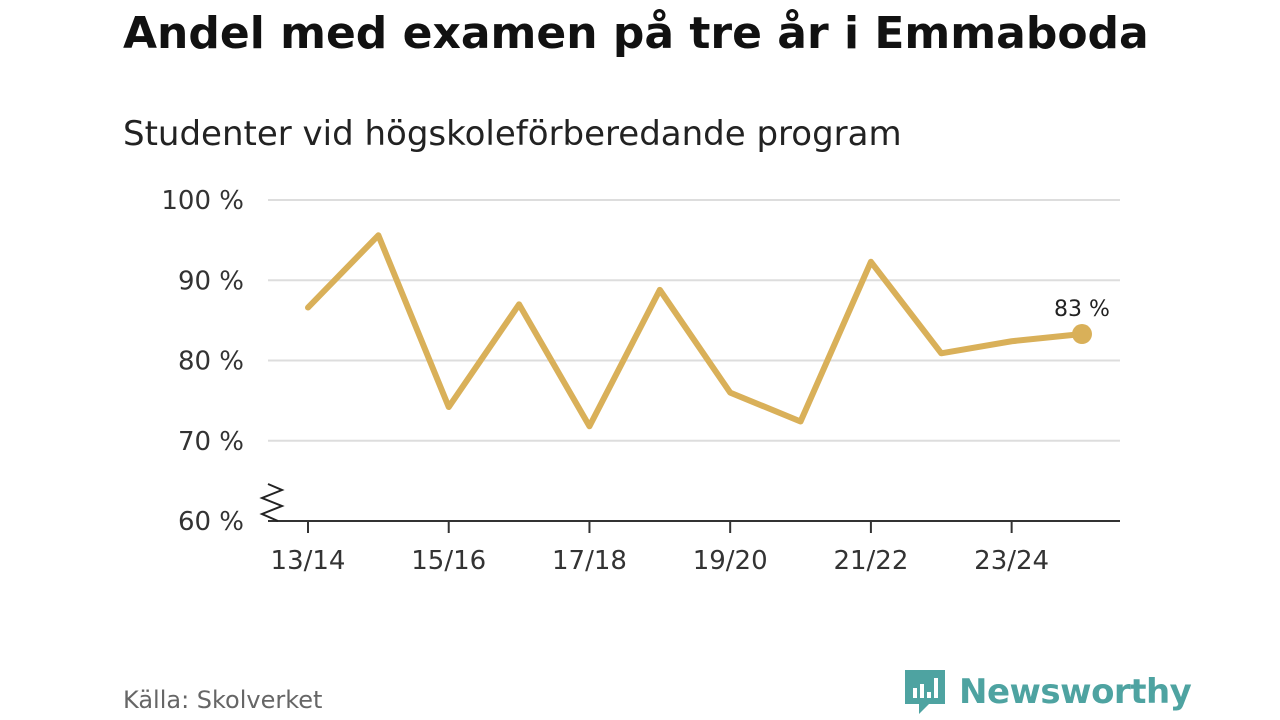 Image resolution: width=1280 pixels, height=720 pixels. What do you see at coordinates (1082, 309) in the screenshot?
I see `end-value-label: 83 %` at bounding box center [1082, 309].